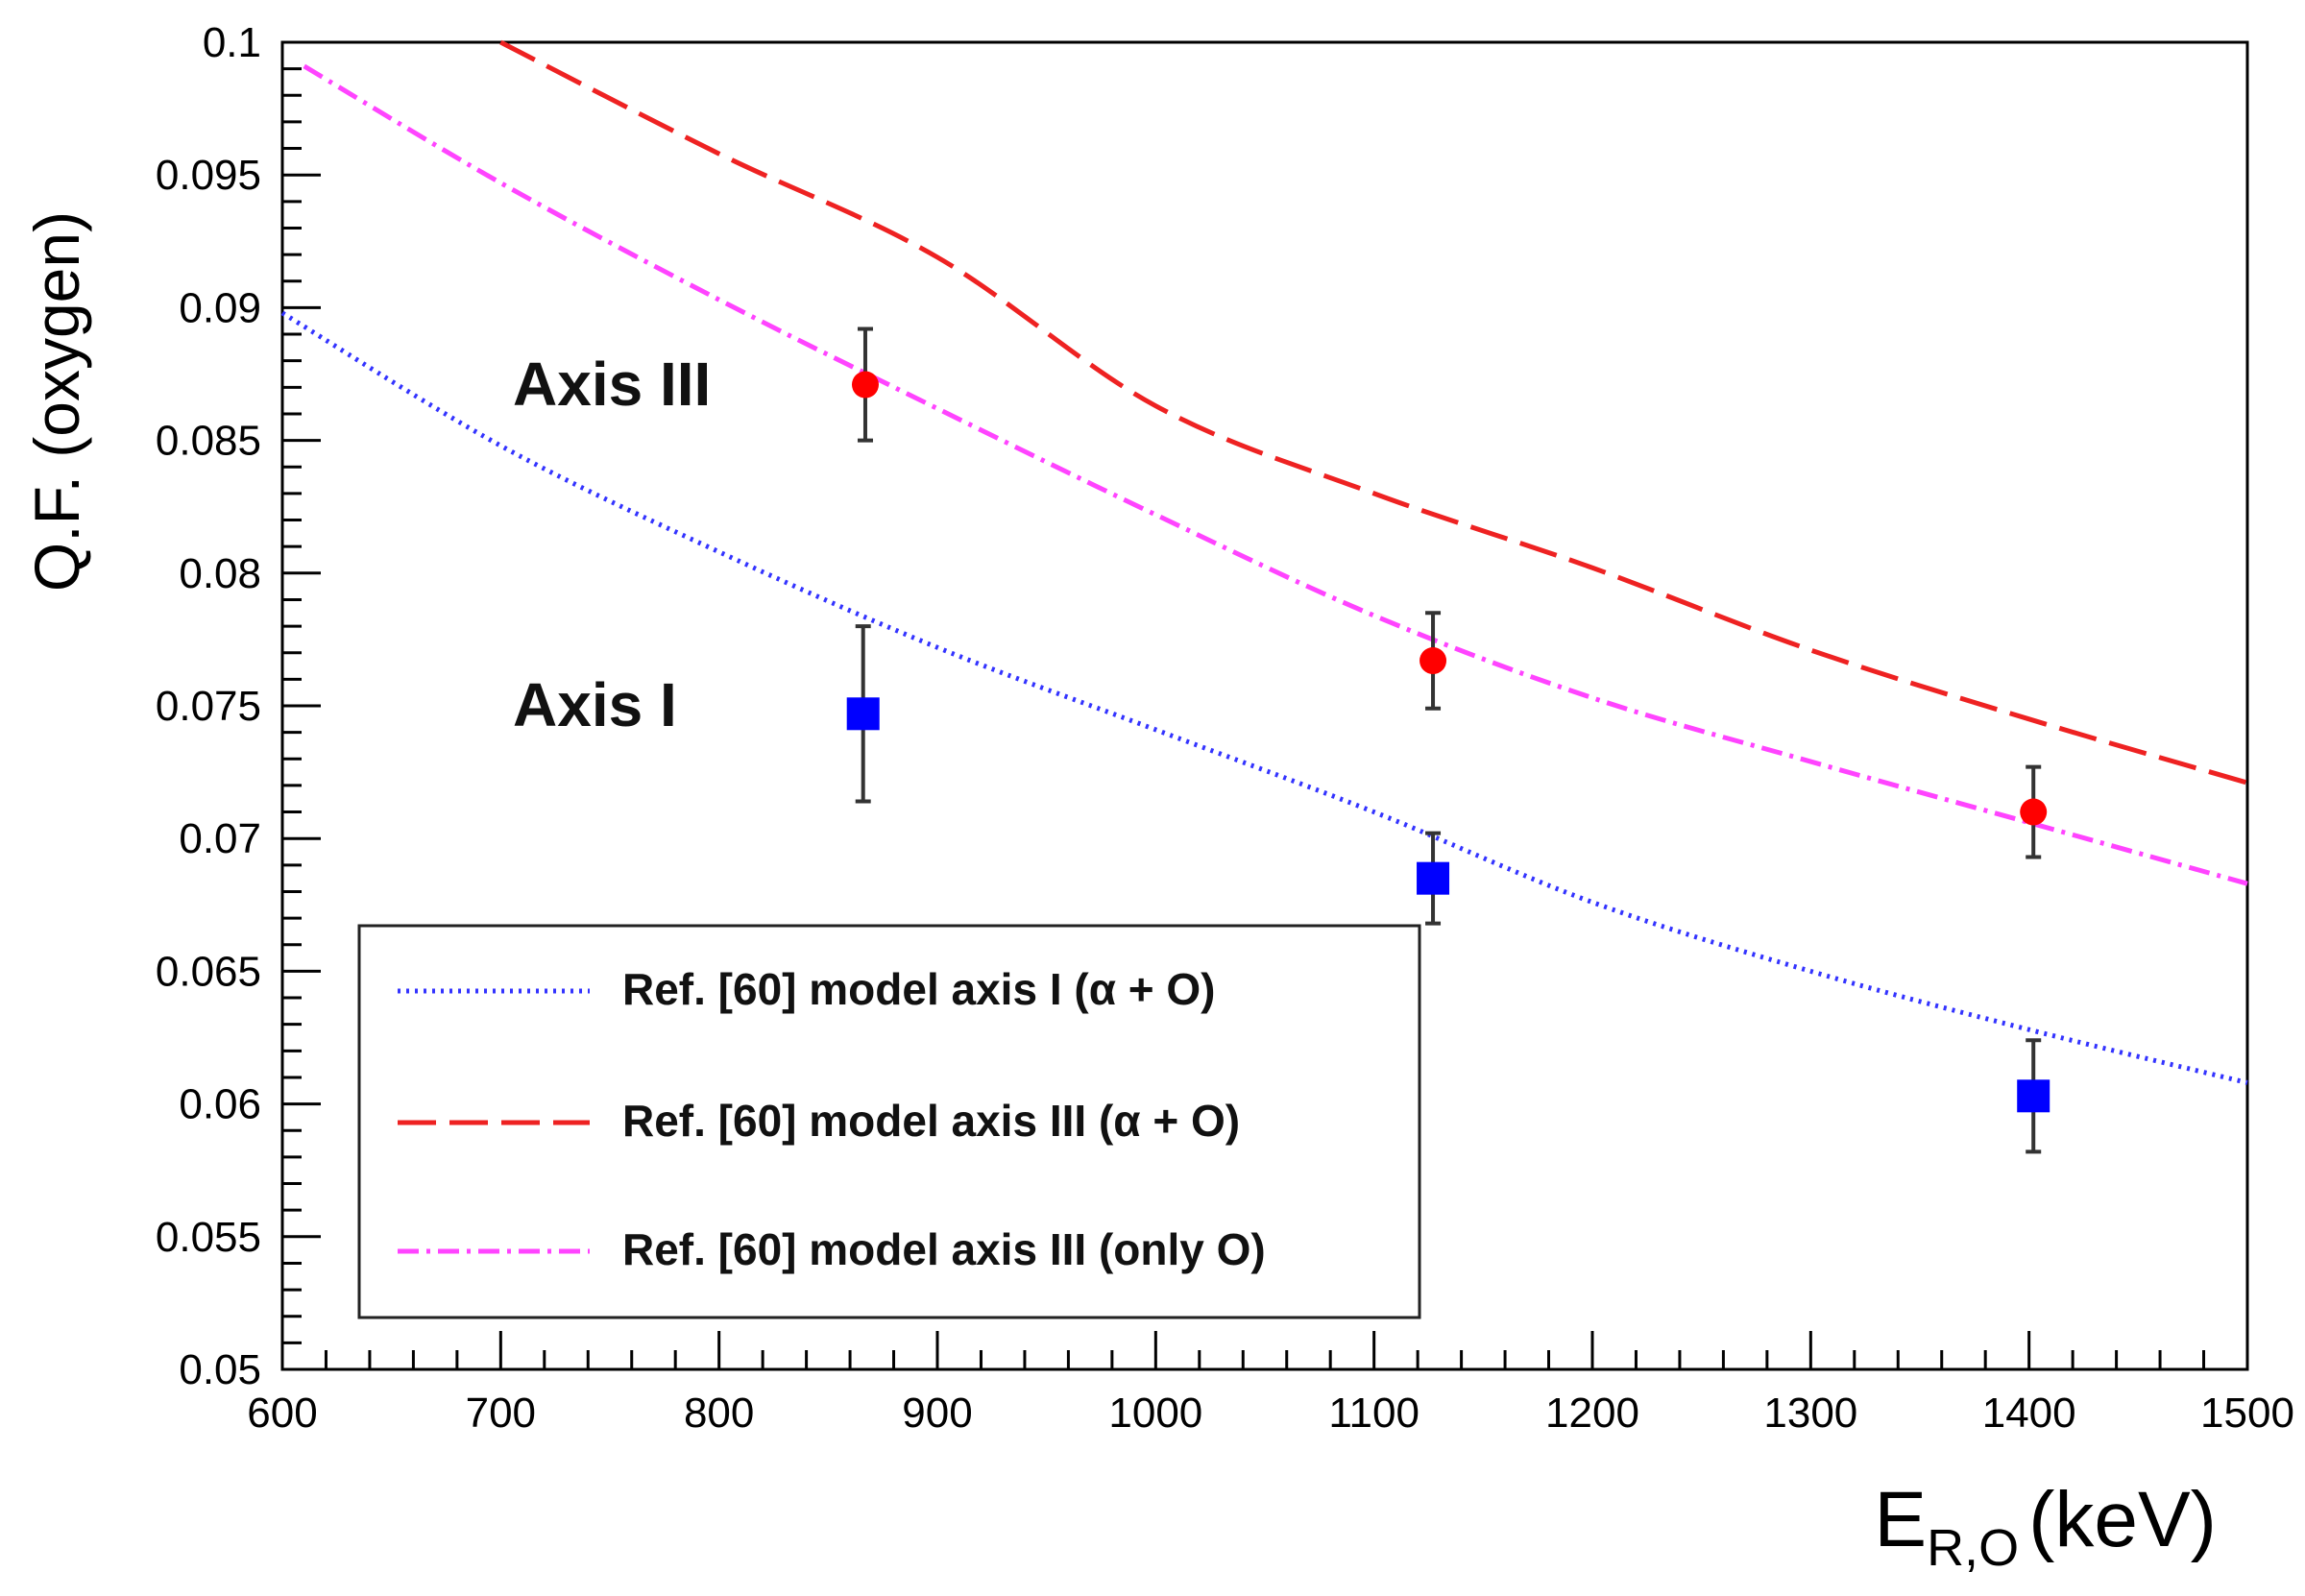 The width and height of the screenshot is (2305, 1596). Describe the element at coordinates (56, 401) in the screenshot. I see `y-axis-title: Q.F. (oxygen)` at that location.